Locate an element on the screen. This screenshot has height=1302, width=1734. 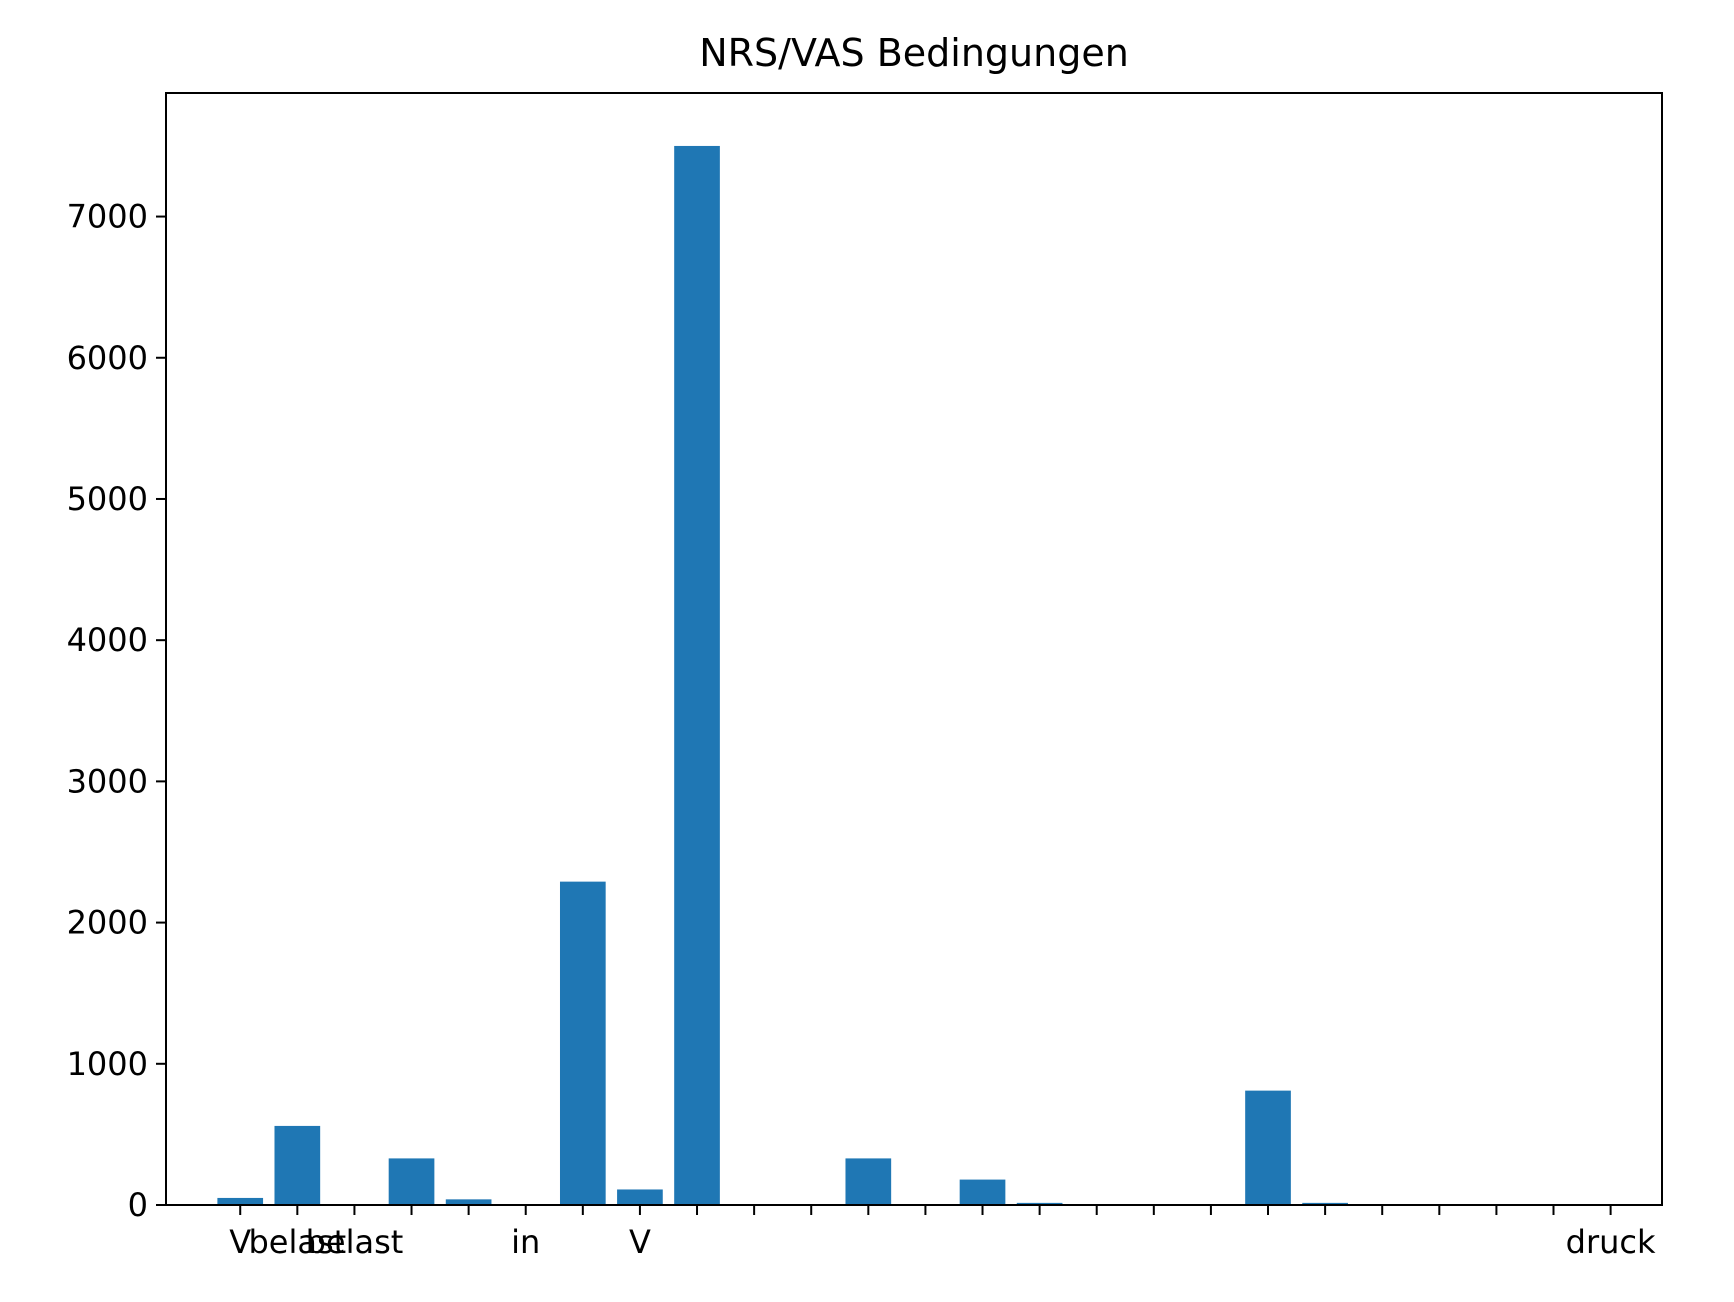
x-tick-label-7: V is located at coordinates (640, 1242).